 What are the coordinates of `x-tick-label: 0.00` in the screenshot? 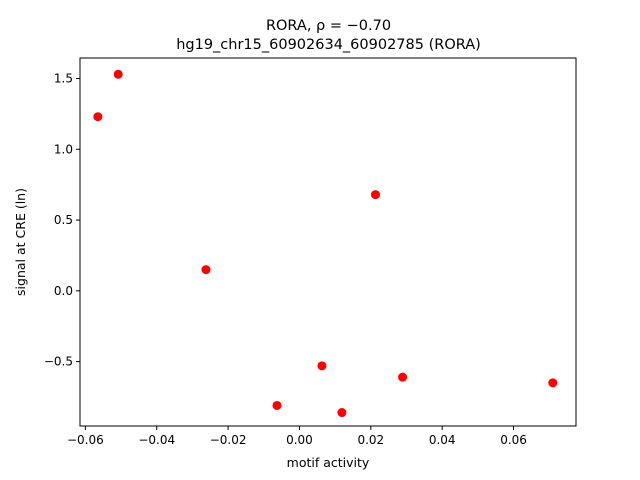 It's located at (299, 440).